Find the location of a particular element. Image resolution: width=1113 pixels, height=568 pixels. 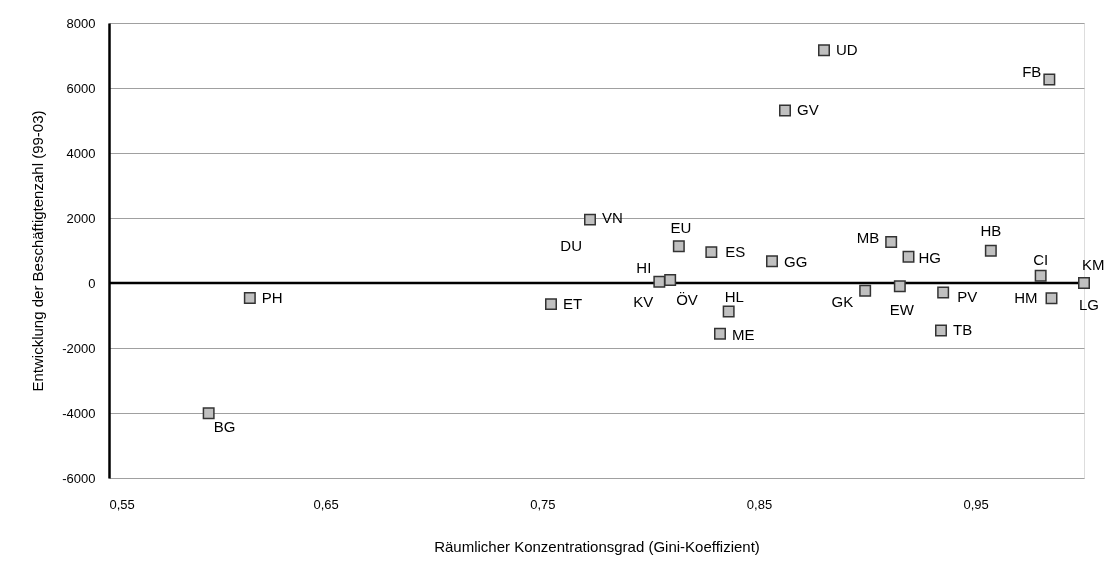

annotation: CI is located at coordinates (1041, 259).